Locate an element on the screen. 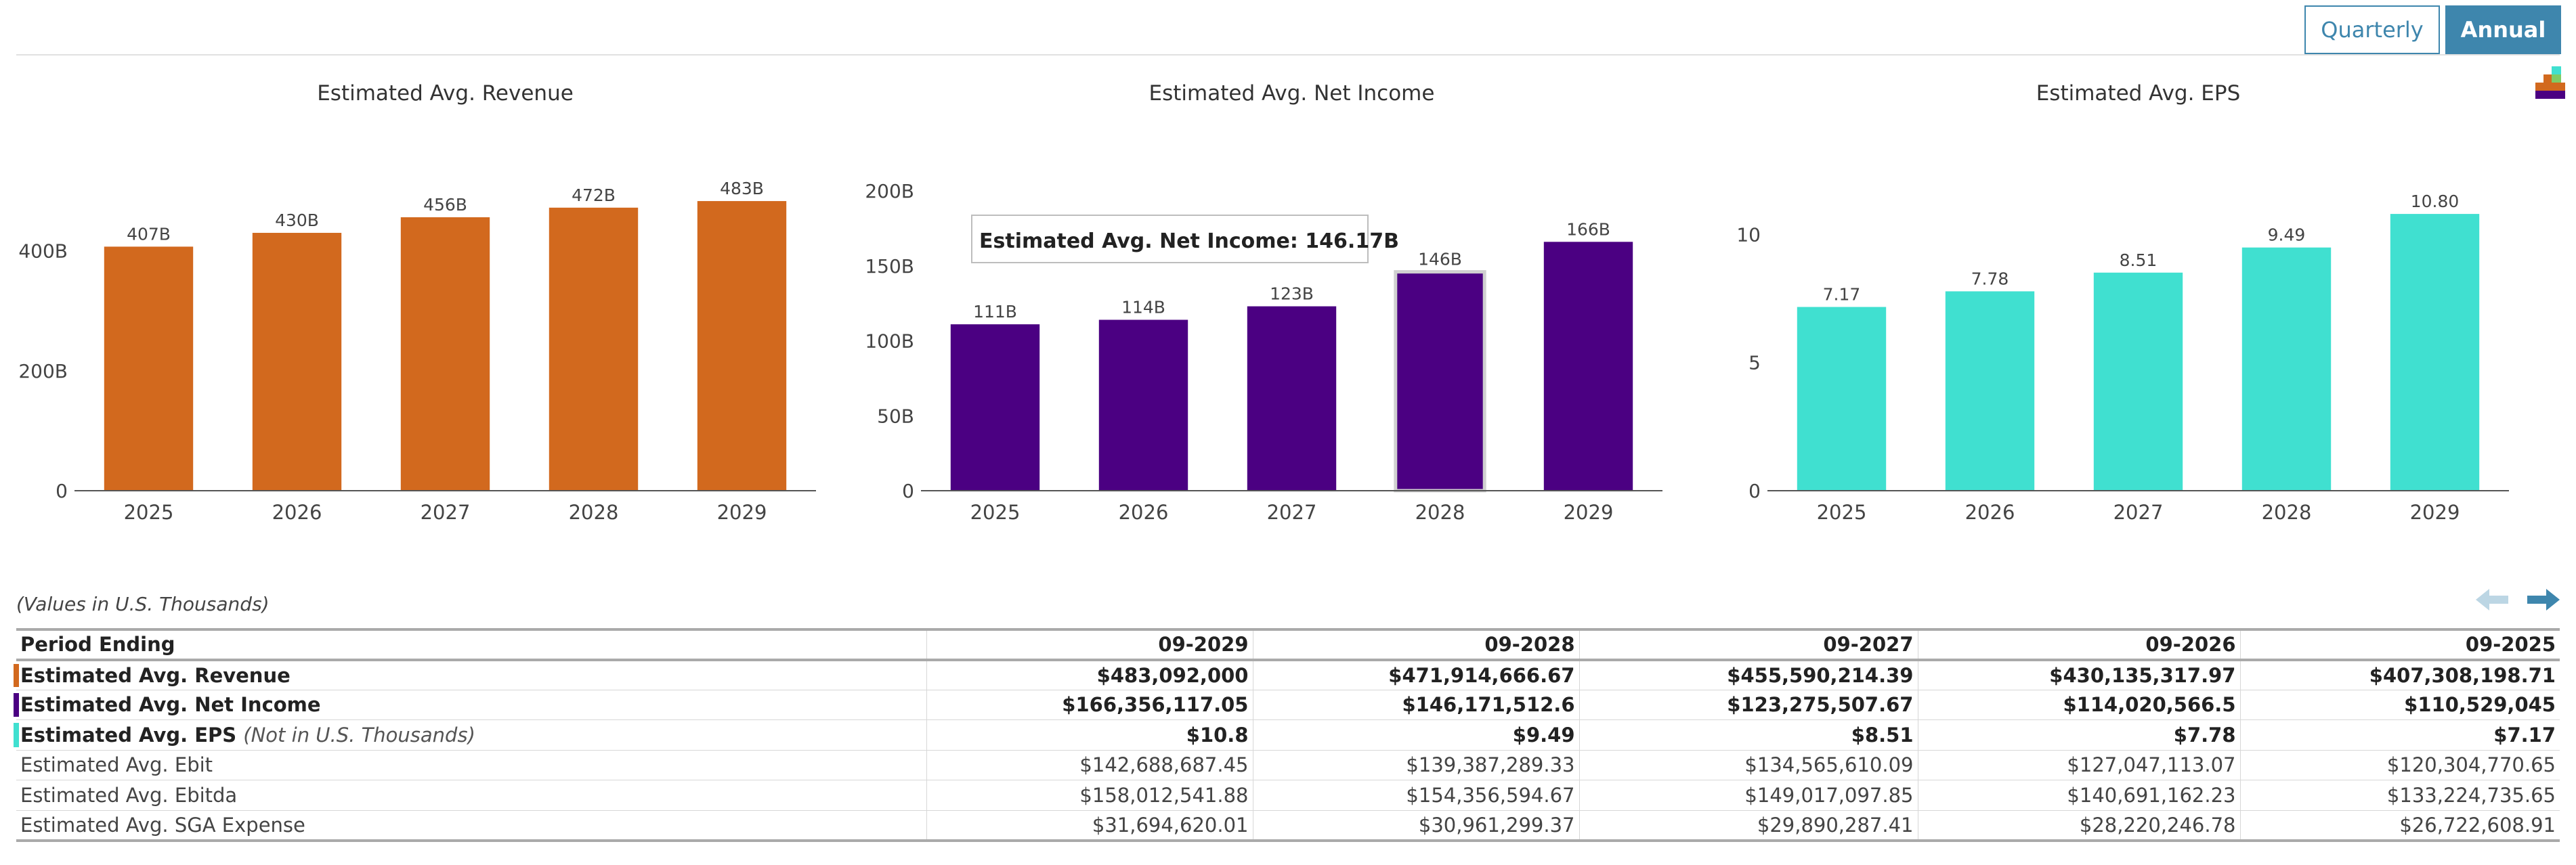  table-cell: $8.51 is located at coordinates (1748, 735).